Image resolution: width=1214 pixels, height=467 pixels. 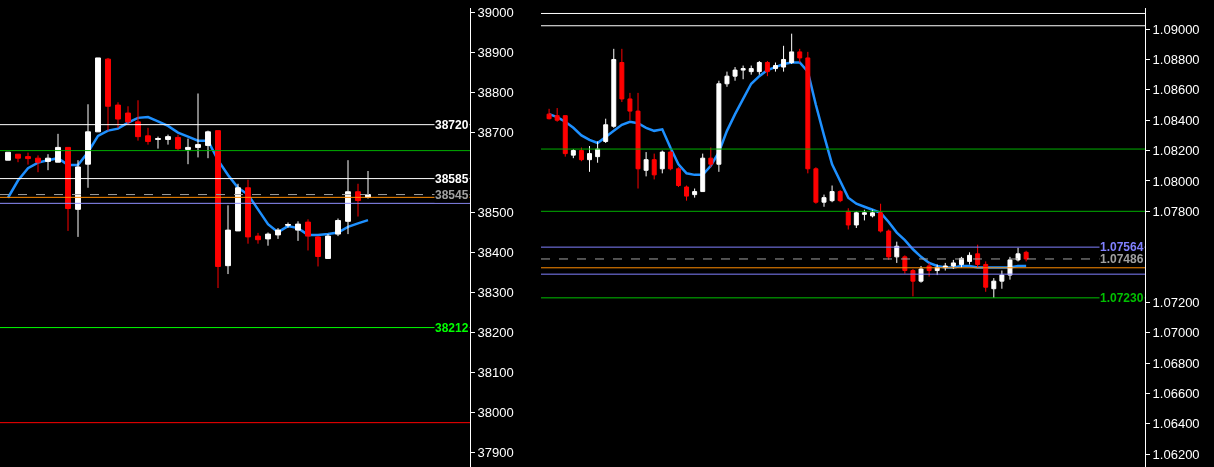 I want to click on y-tick-label: 1.08000, so click(x=1176, y=181).